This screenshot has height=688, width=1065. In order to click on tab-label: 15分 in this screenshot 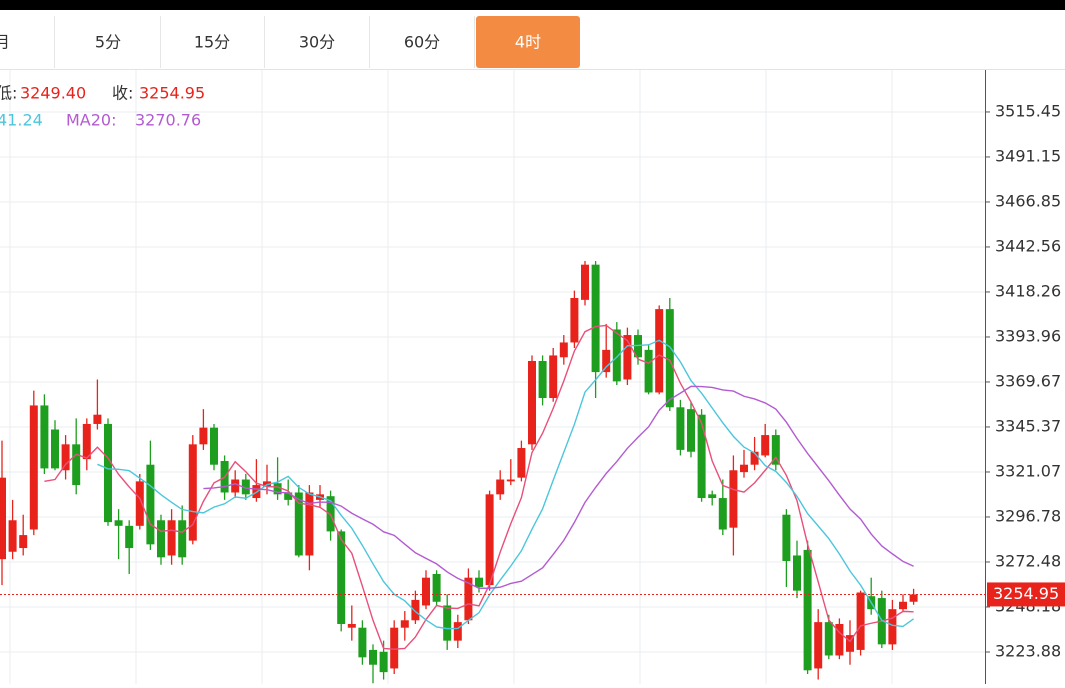, I will do `click(212, 42)`.